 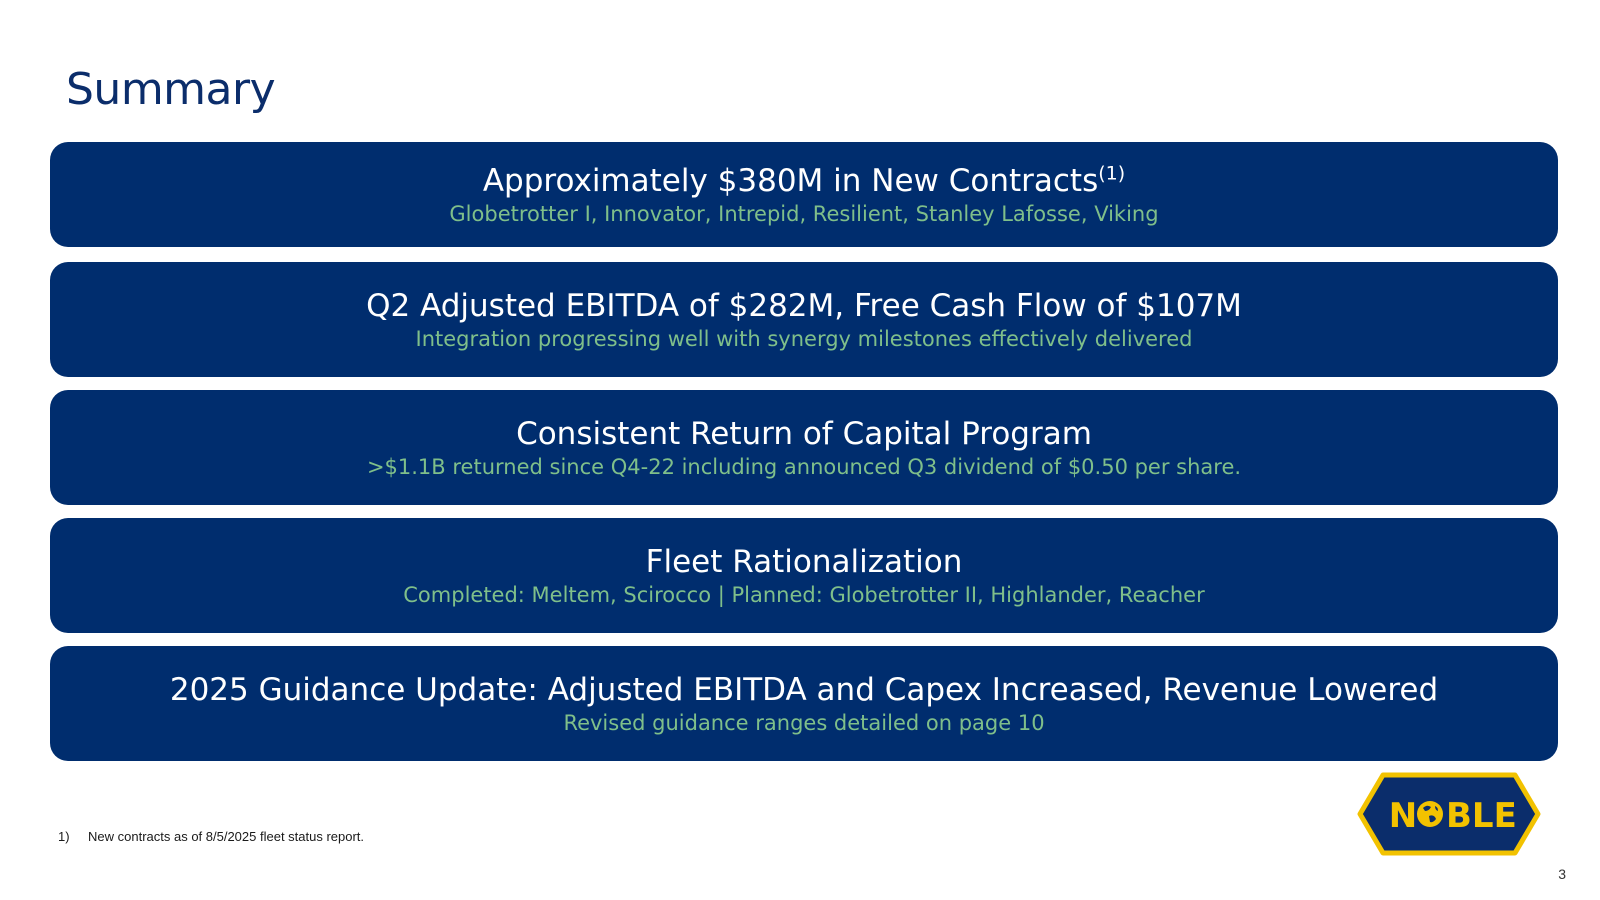 What do you see at coordinates (171, 89) in the screenshot?
I see `page-title: Summary` at bounding box center [171, 89].